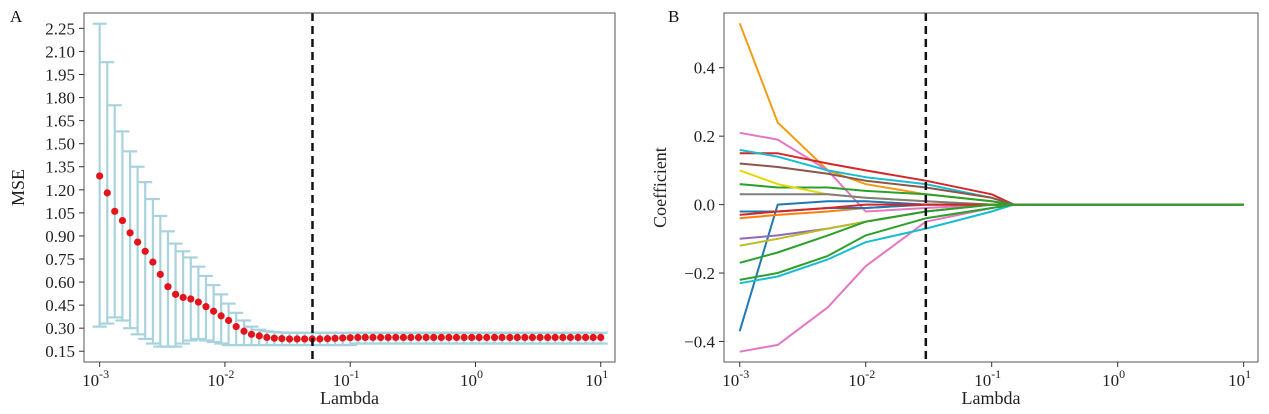  I want to click on a-y-tick-label: 0.30, so click(60, 328).